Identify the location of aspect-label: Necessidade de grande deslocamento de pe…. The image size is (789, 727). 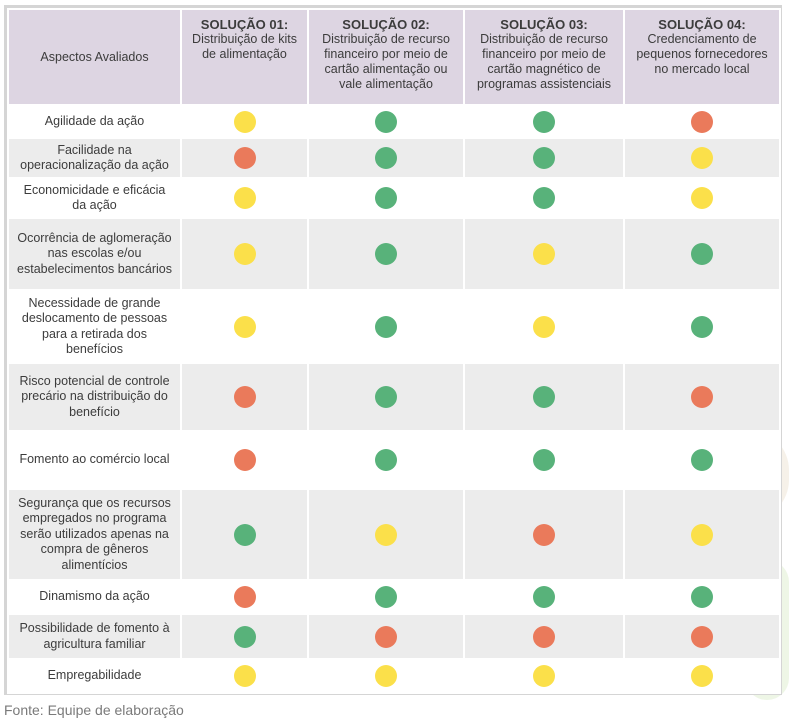
(94, 326).